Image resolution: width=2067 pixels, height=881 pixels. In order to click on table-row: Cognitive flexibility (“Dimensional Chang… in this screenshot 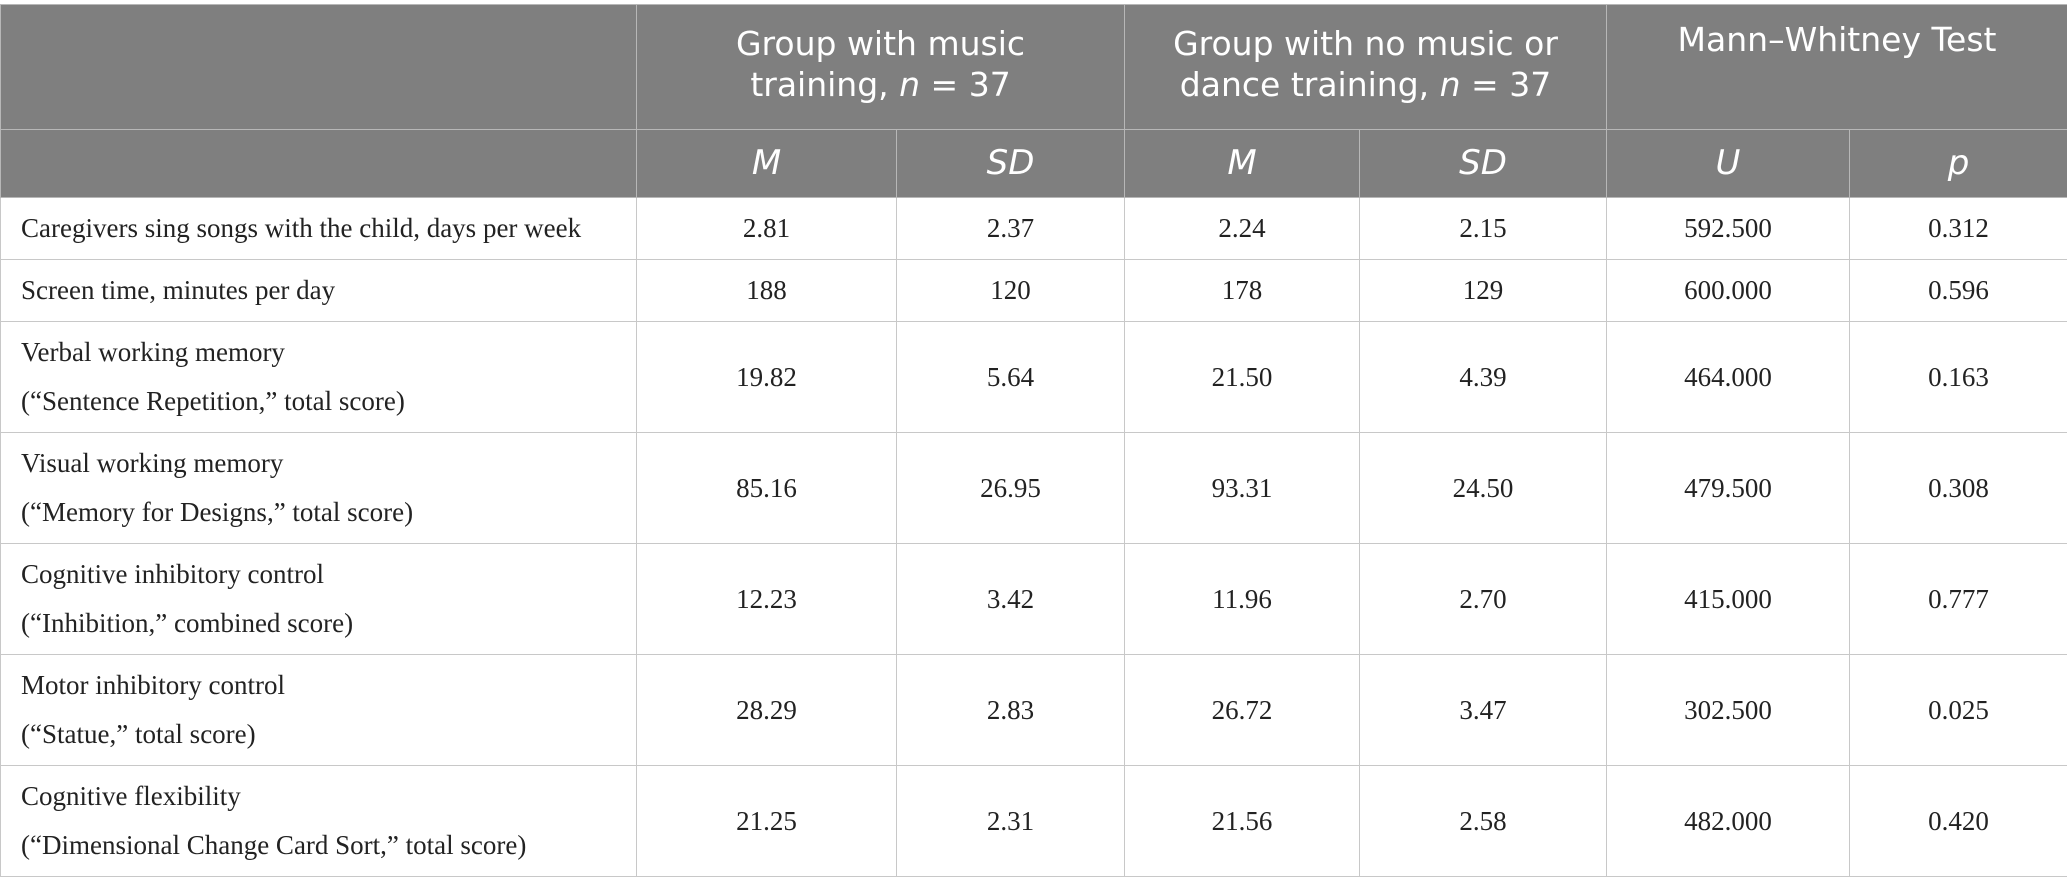, I will do `click(1033, 821)`.